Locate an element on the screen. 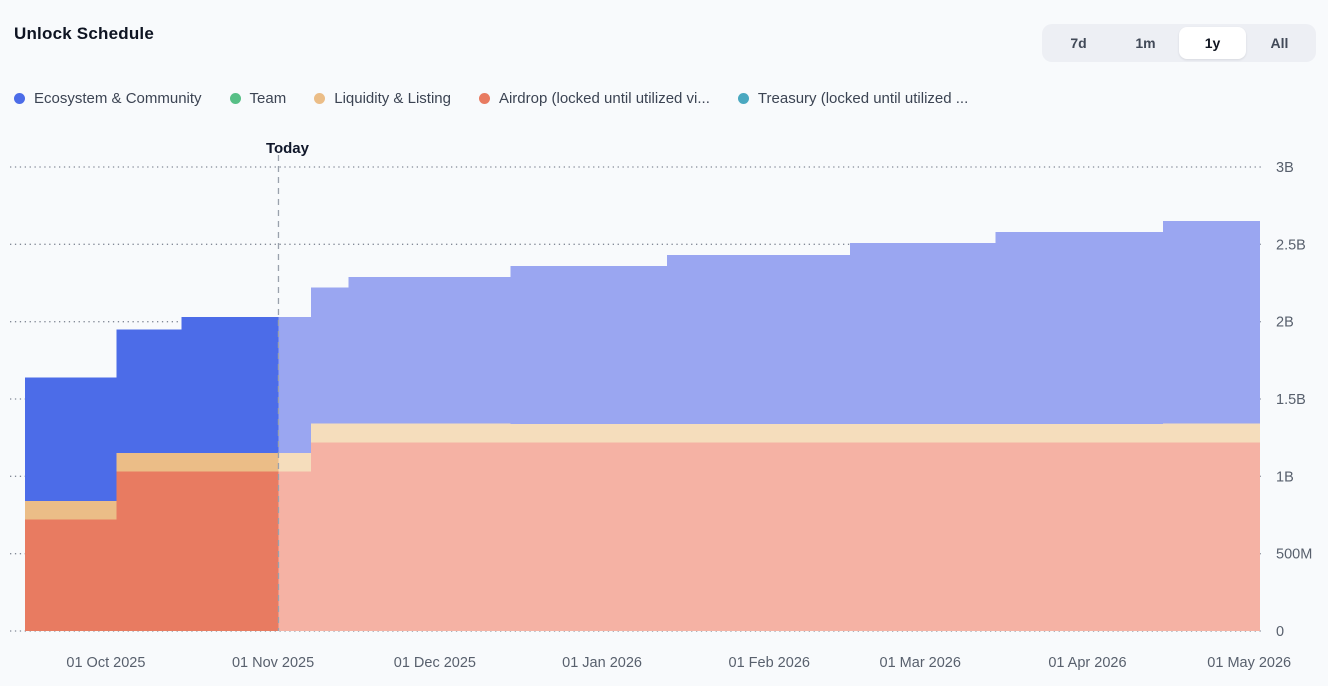  legend-label: Team is located at coordinates (268, 98).